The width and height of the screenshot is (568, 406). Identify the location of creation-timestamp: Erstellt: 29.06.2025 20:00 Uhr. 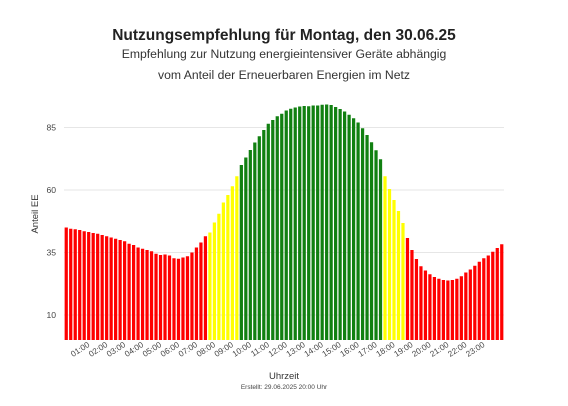
(284, 387).